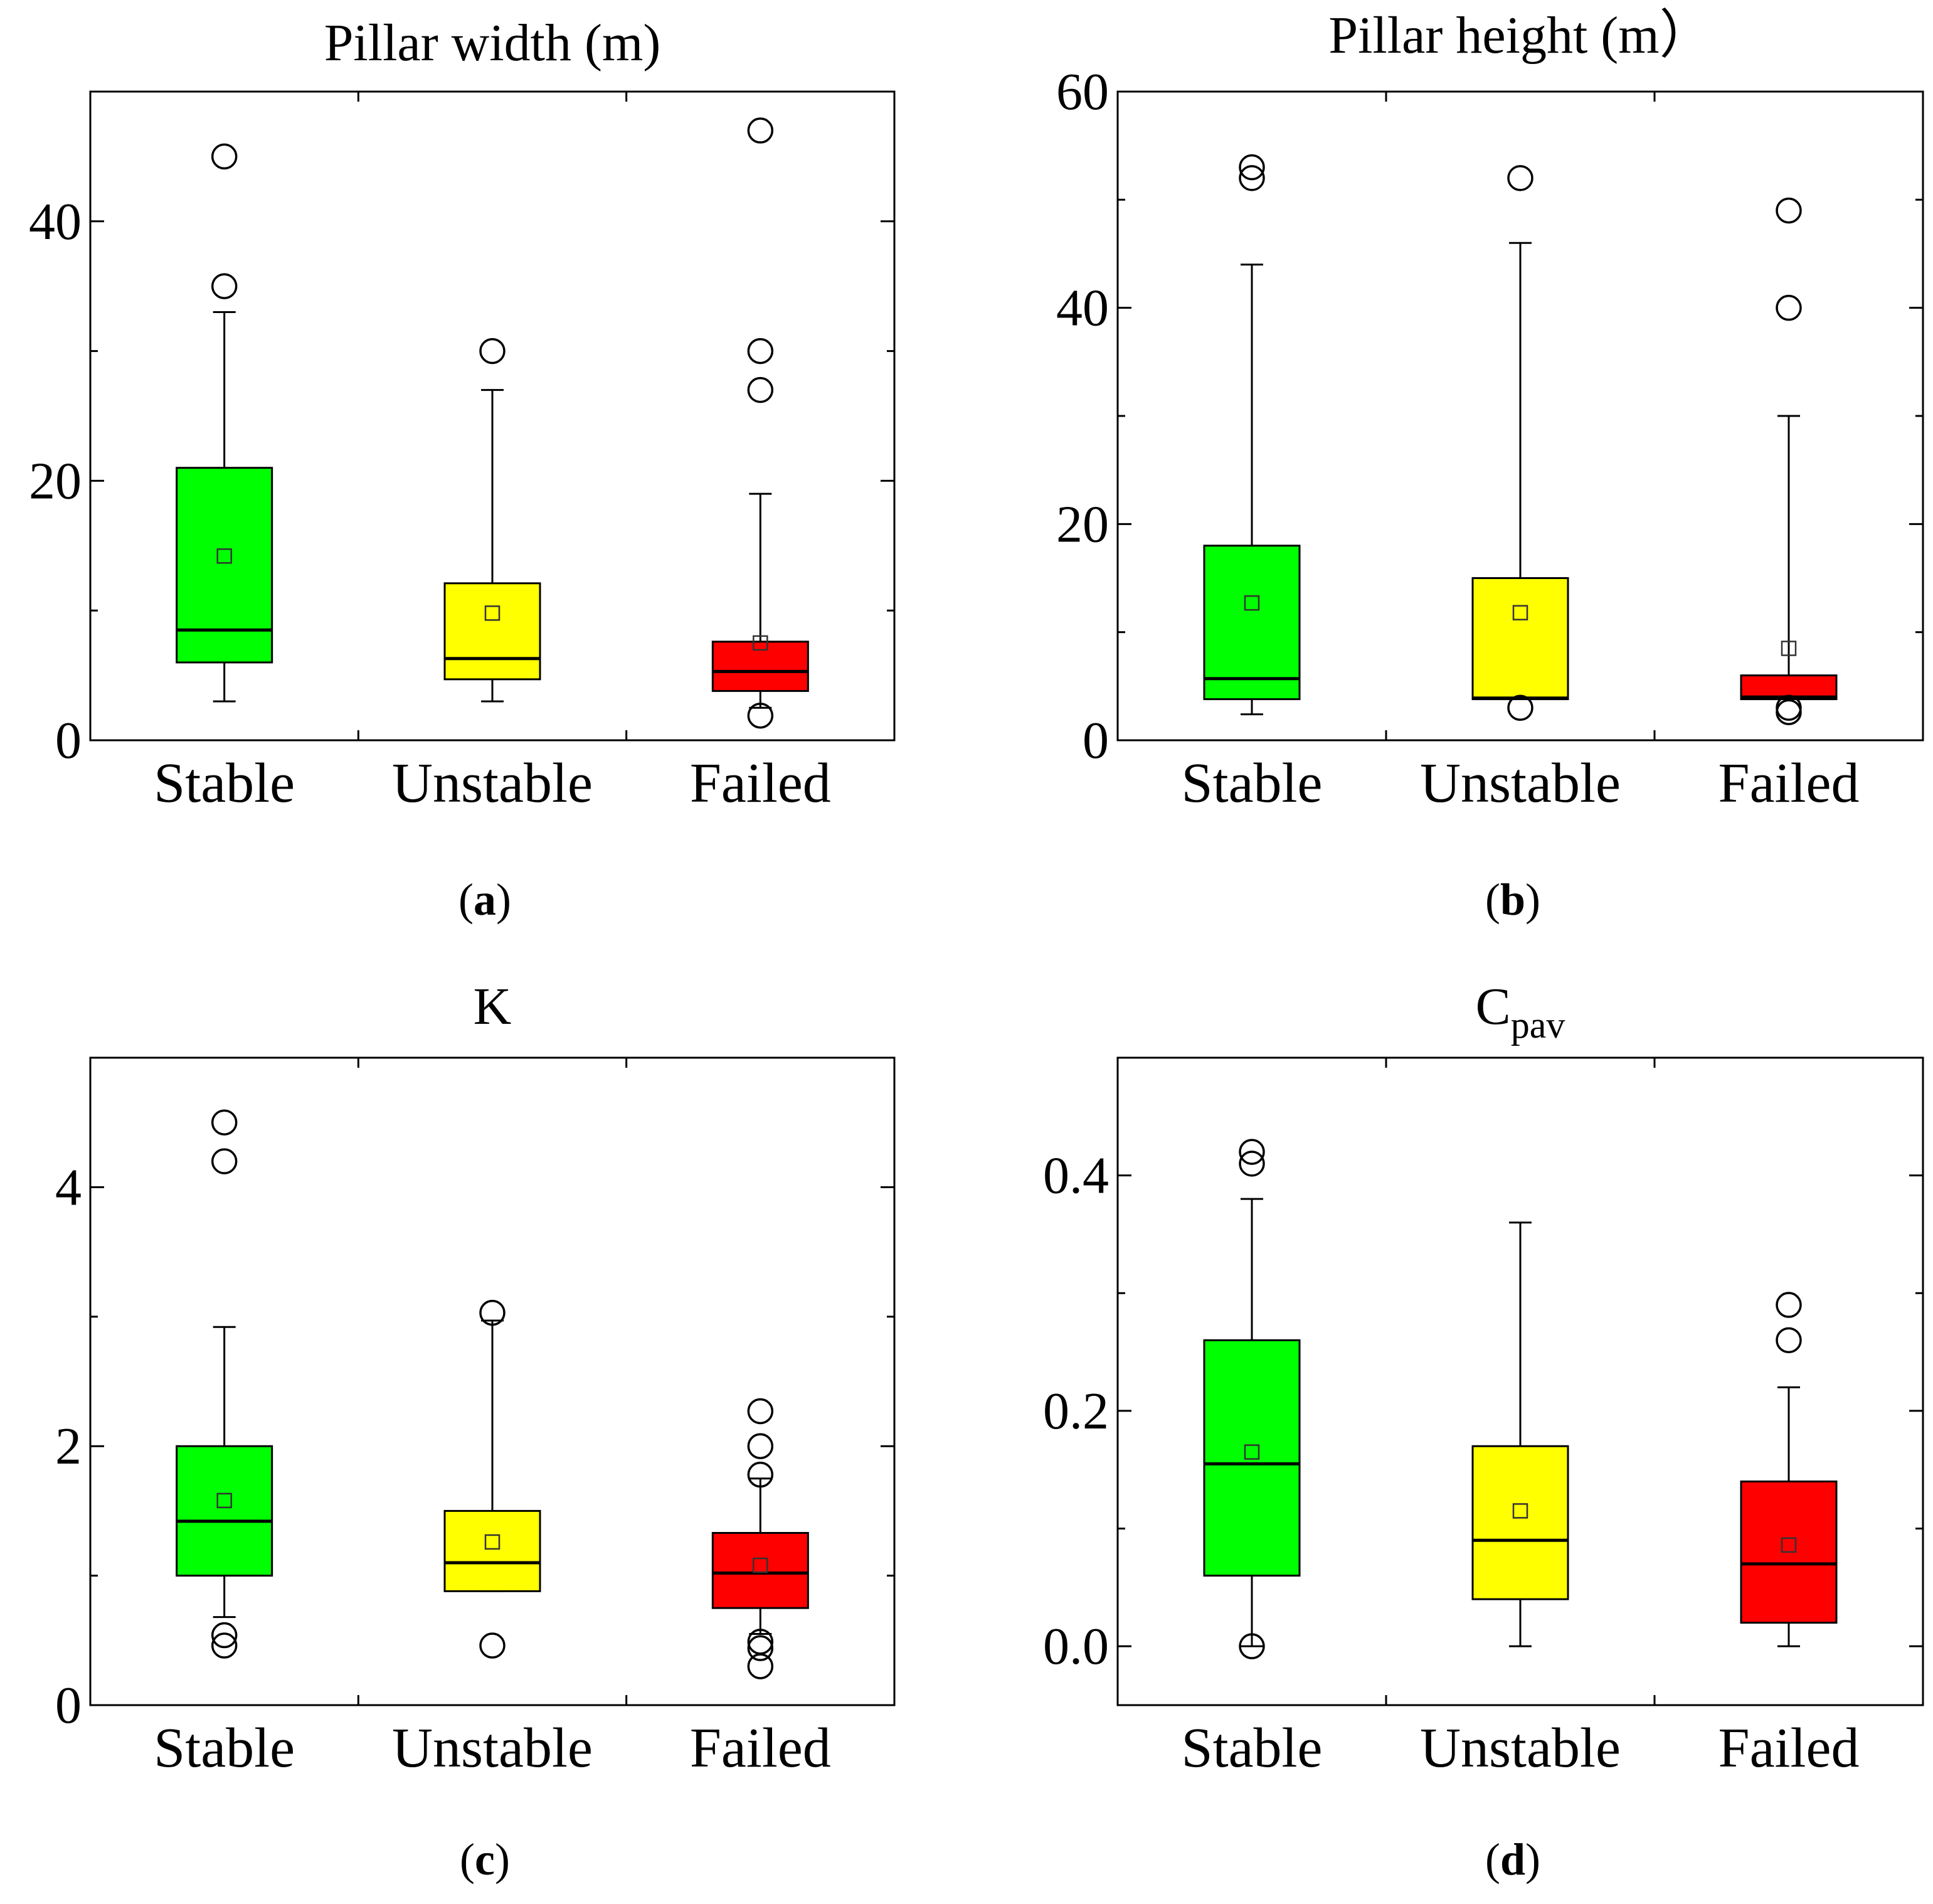 Image resolution: width=1933 pixels, height=1904 pixels. Describe the element at coordinates (1076, 1411) in the screenshot. I see `y-tick-label: 0.2` at that location.